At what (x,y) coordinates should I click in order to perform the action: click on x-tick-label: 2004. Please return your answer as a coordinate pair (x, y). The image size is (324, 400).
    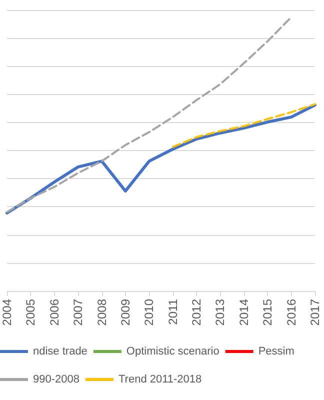
    Looking at the image, I should click on (7, 312).